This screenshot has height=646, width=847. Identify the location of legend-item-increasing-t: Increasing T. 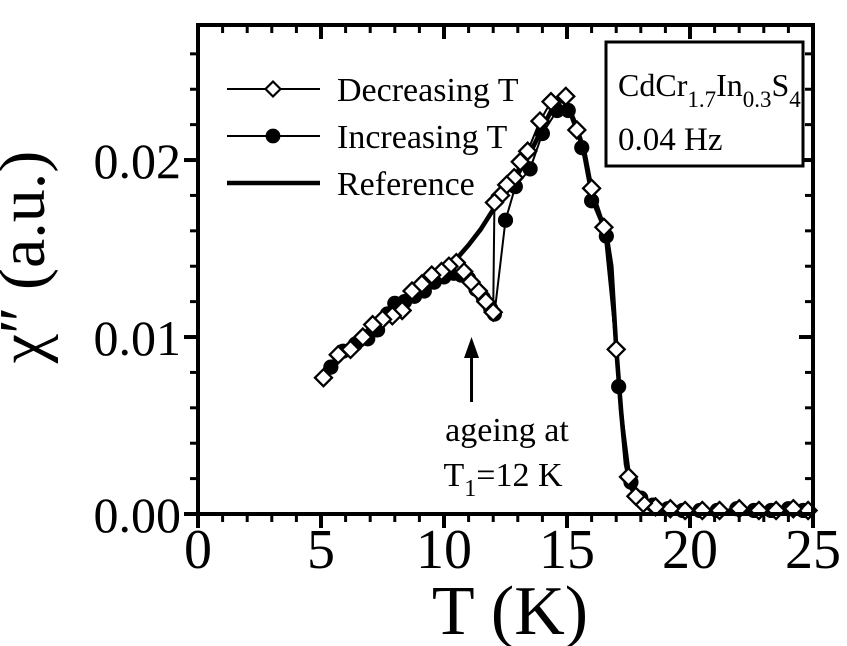
(367, 137).